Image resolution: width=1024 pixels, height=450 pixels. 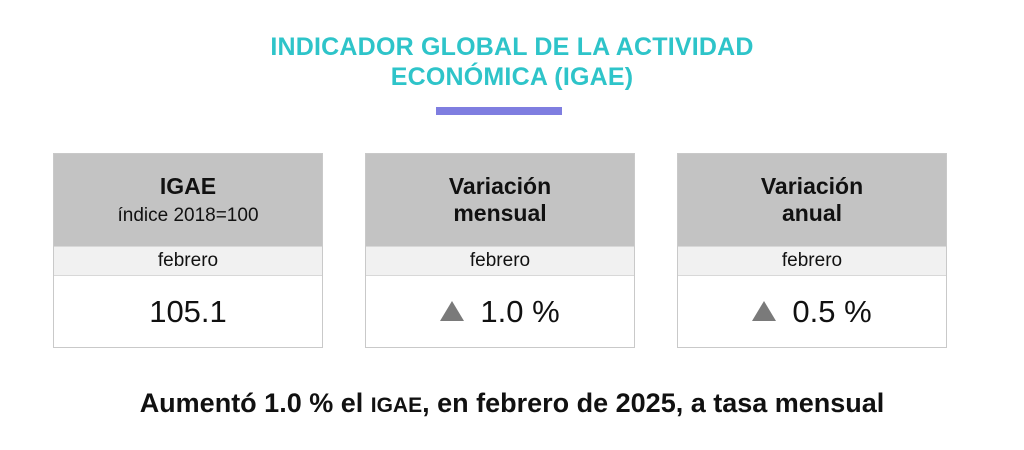 I want to click on card-annual-variation: Variación anual febrero 0.5 %, so click(x=812, y=250).